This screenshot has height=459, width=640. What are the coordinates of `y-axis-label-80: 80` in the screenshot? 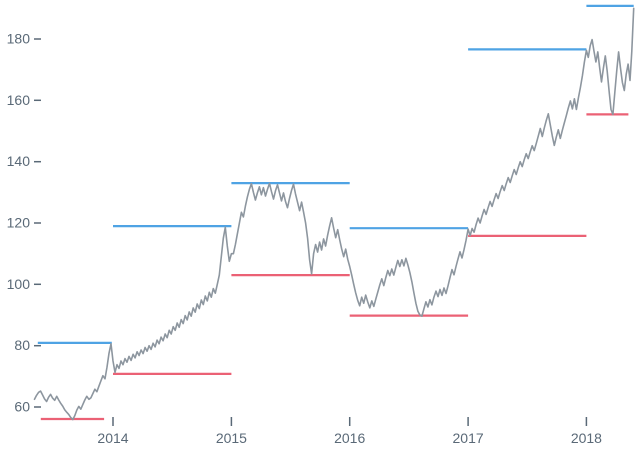 It's located at (22, 345).